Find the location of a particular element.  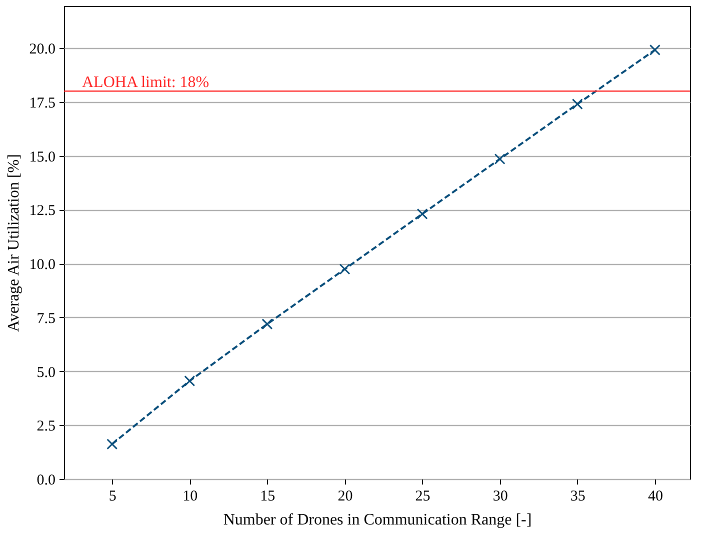

y-tick-label: 5.0 is located at coordinates (46, 372).